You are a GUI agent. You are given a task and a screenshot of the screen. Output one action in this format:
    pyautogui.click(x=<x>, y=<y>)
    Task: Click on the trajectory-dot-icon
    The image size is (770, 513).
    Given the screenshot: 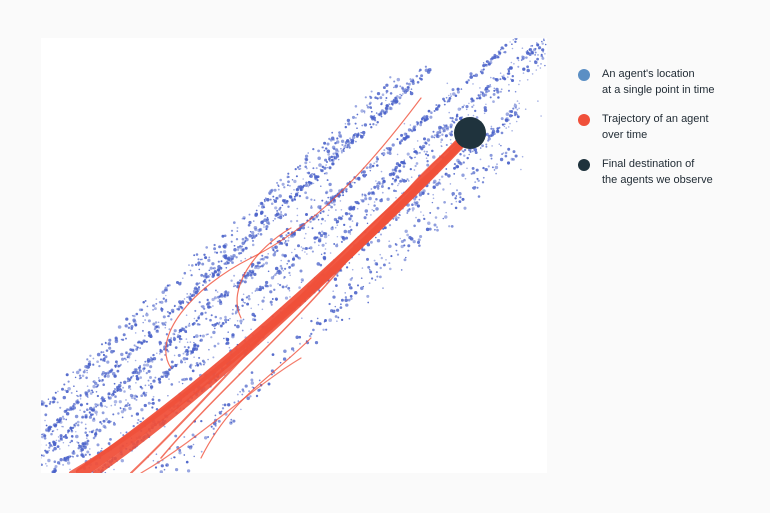 What is the action you would take?
    pyautogui.click(x=584, y=120)
    